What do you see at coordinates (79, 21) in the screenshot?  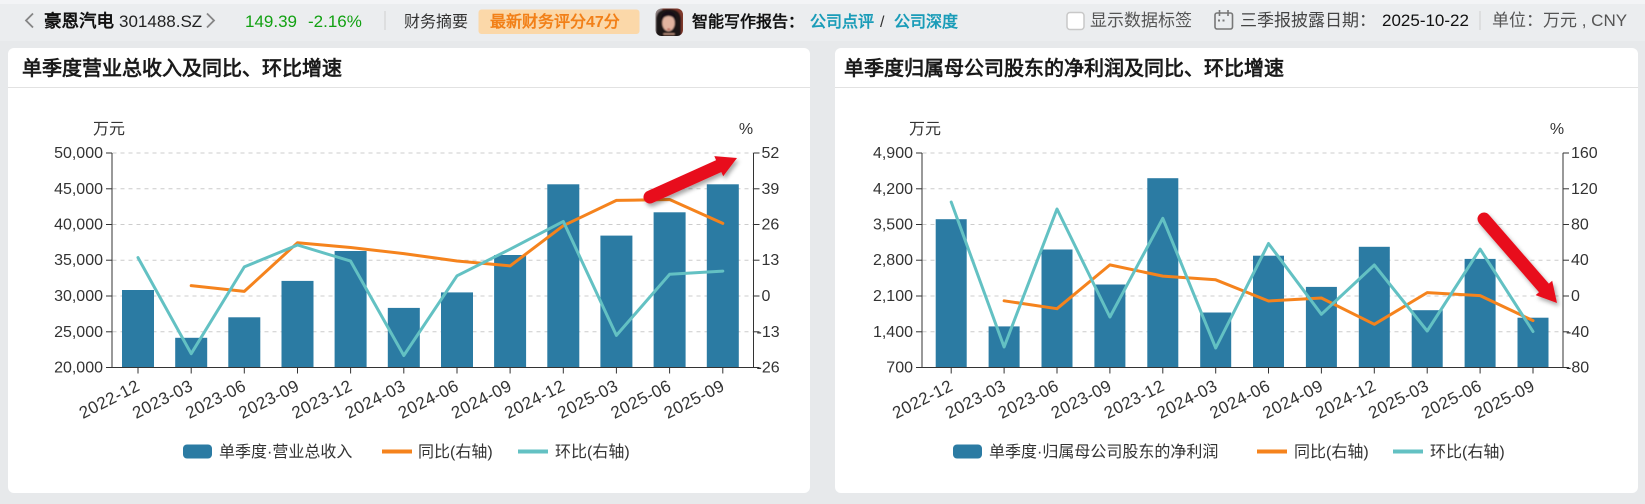 I see `svg-text: 豪恩汽电` at bounding box center [79, 21].